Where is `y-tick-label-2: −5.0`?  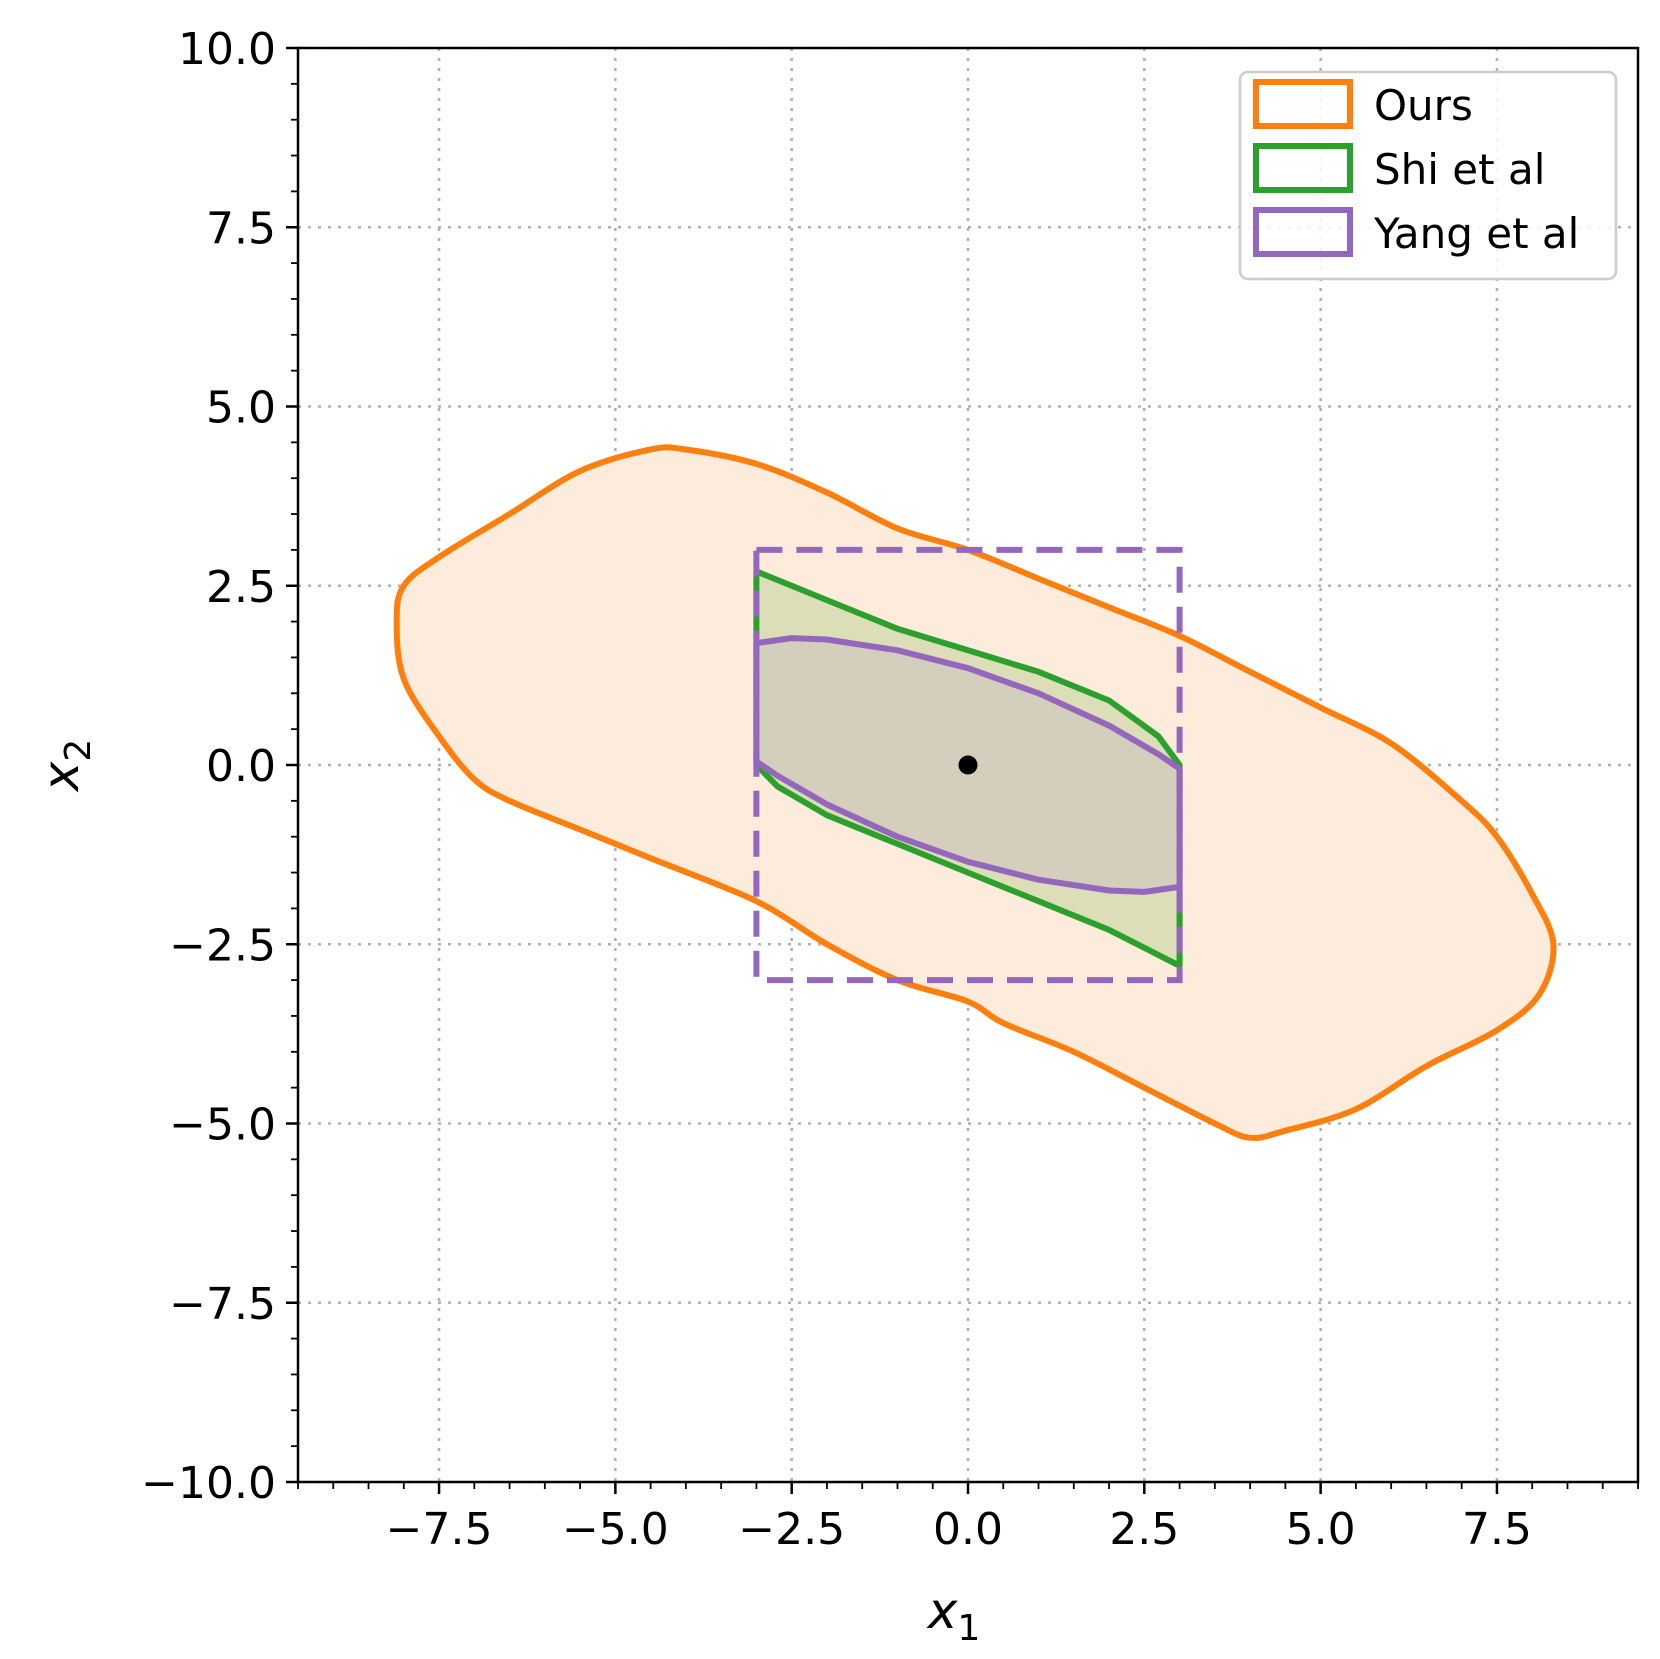
y-tick-label-2: −5.0 is located at coordinates (222, 1125).